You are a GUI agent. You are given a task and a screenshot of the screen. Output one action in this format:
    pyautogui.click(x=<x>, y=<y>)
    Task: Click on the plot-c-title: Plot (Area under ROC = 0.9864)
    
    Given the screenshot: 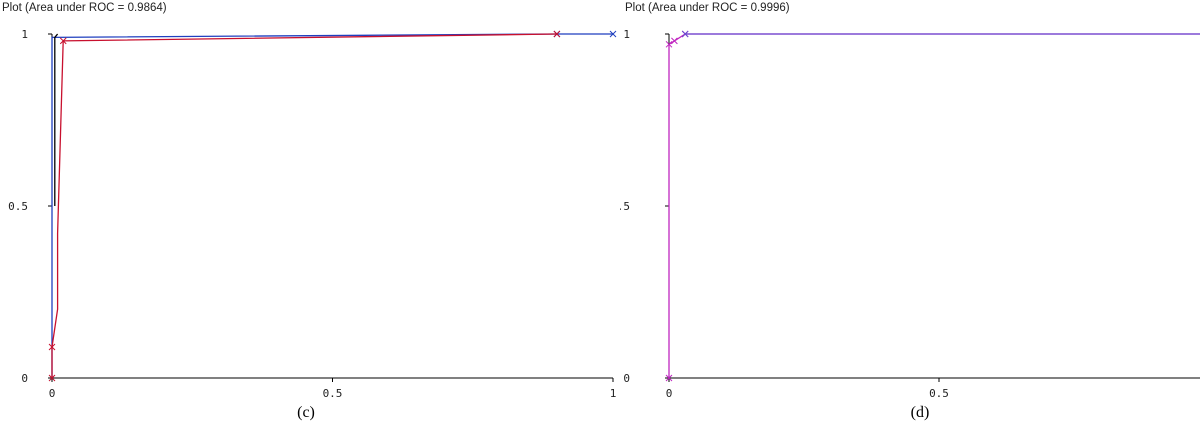 What is the action you would take?
    pyautogui.click(x=84, y=8)
    